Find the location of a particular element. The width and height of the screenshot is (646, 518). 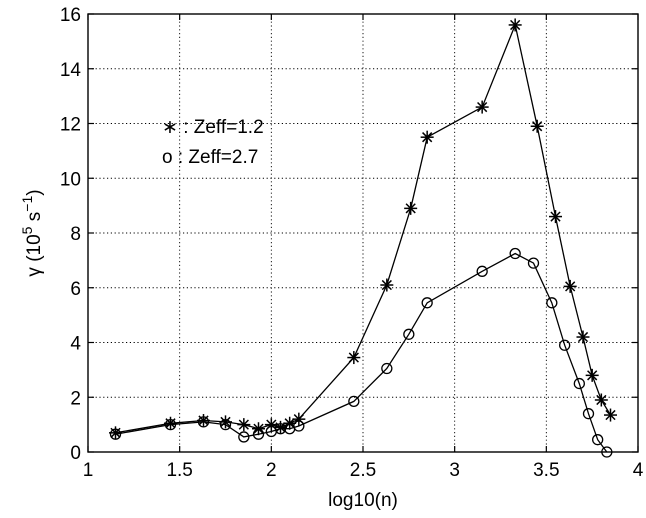

y-tick-label: 6 is located at coordinates (75, 289).